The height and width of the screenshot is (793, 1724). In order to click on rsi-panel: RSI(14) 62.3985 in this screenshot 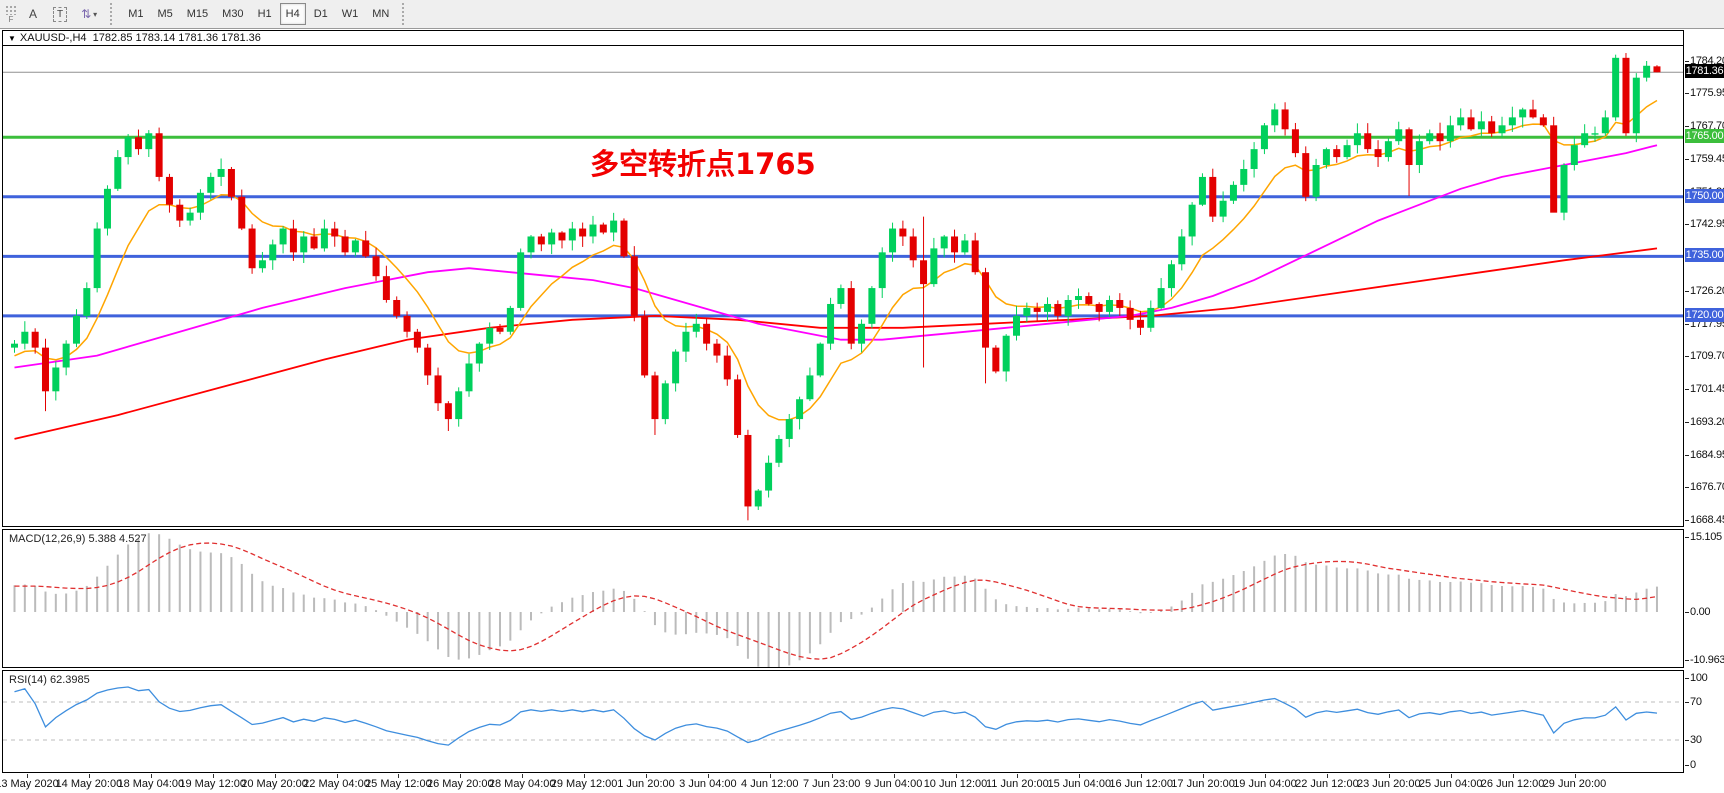, I will do `click(843, 721)`.